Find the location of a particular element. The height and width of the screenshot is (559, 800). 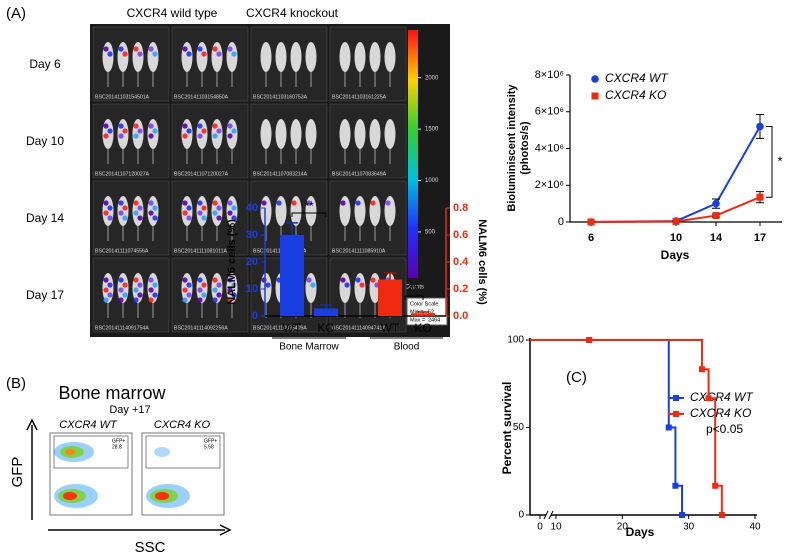

panel-label: (A) is located at coordinates (16, 13).